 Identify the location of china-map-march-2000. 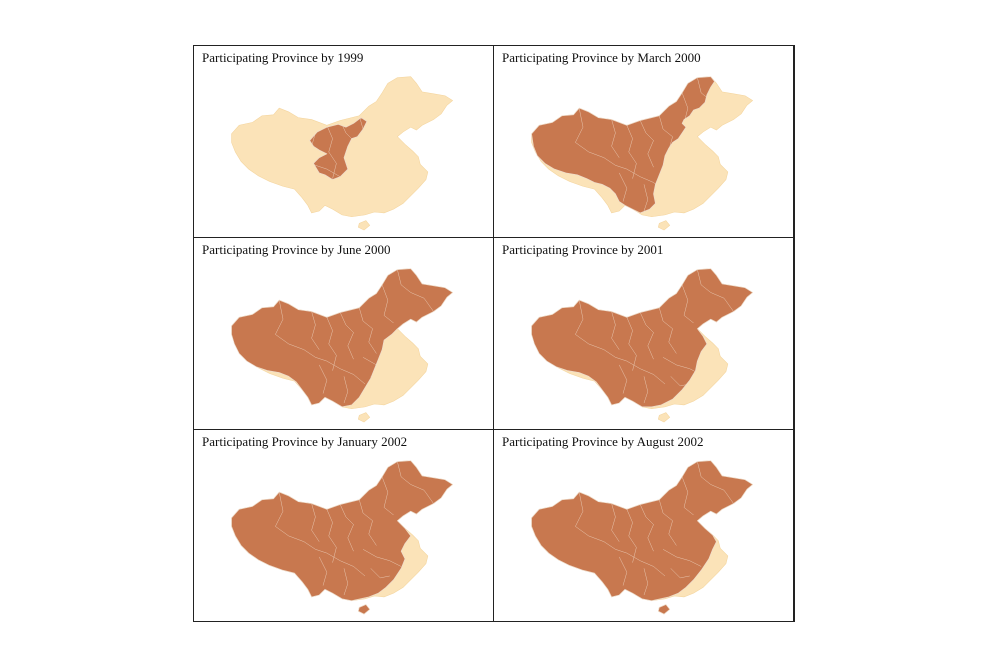
(642, 153).